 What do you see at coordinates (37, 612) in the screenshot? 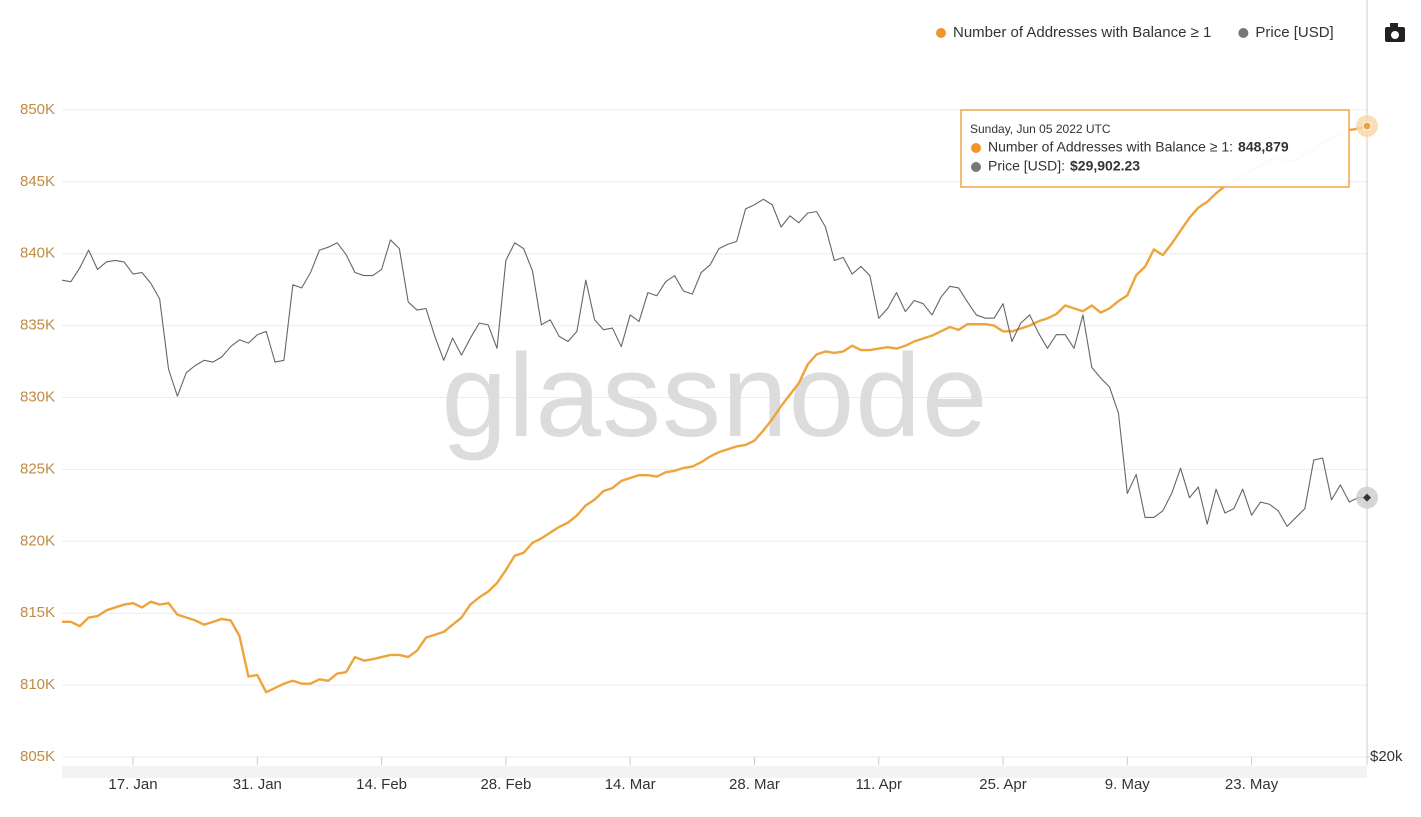
I see `y-tick-label: 815K` at bounding box center [37, 612].